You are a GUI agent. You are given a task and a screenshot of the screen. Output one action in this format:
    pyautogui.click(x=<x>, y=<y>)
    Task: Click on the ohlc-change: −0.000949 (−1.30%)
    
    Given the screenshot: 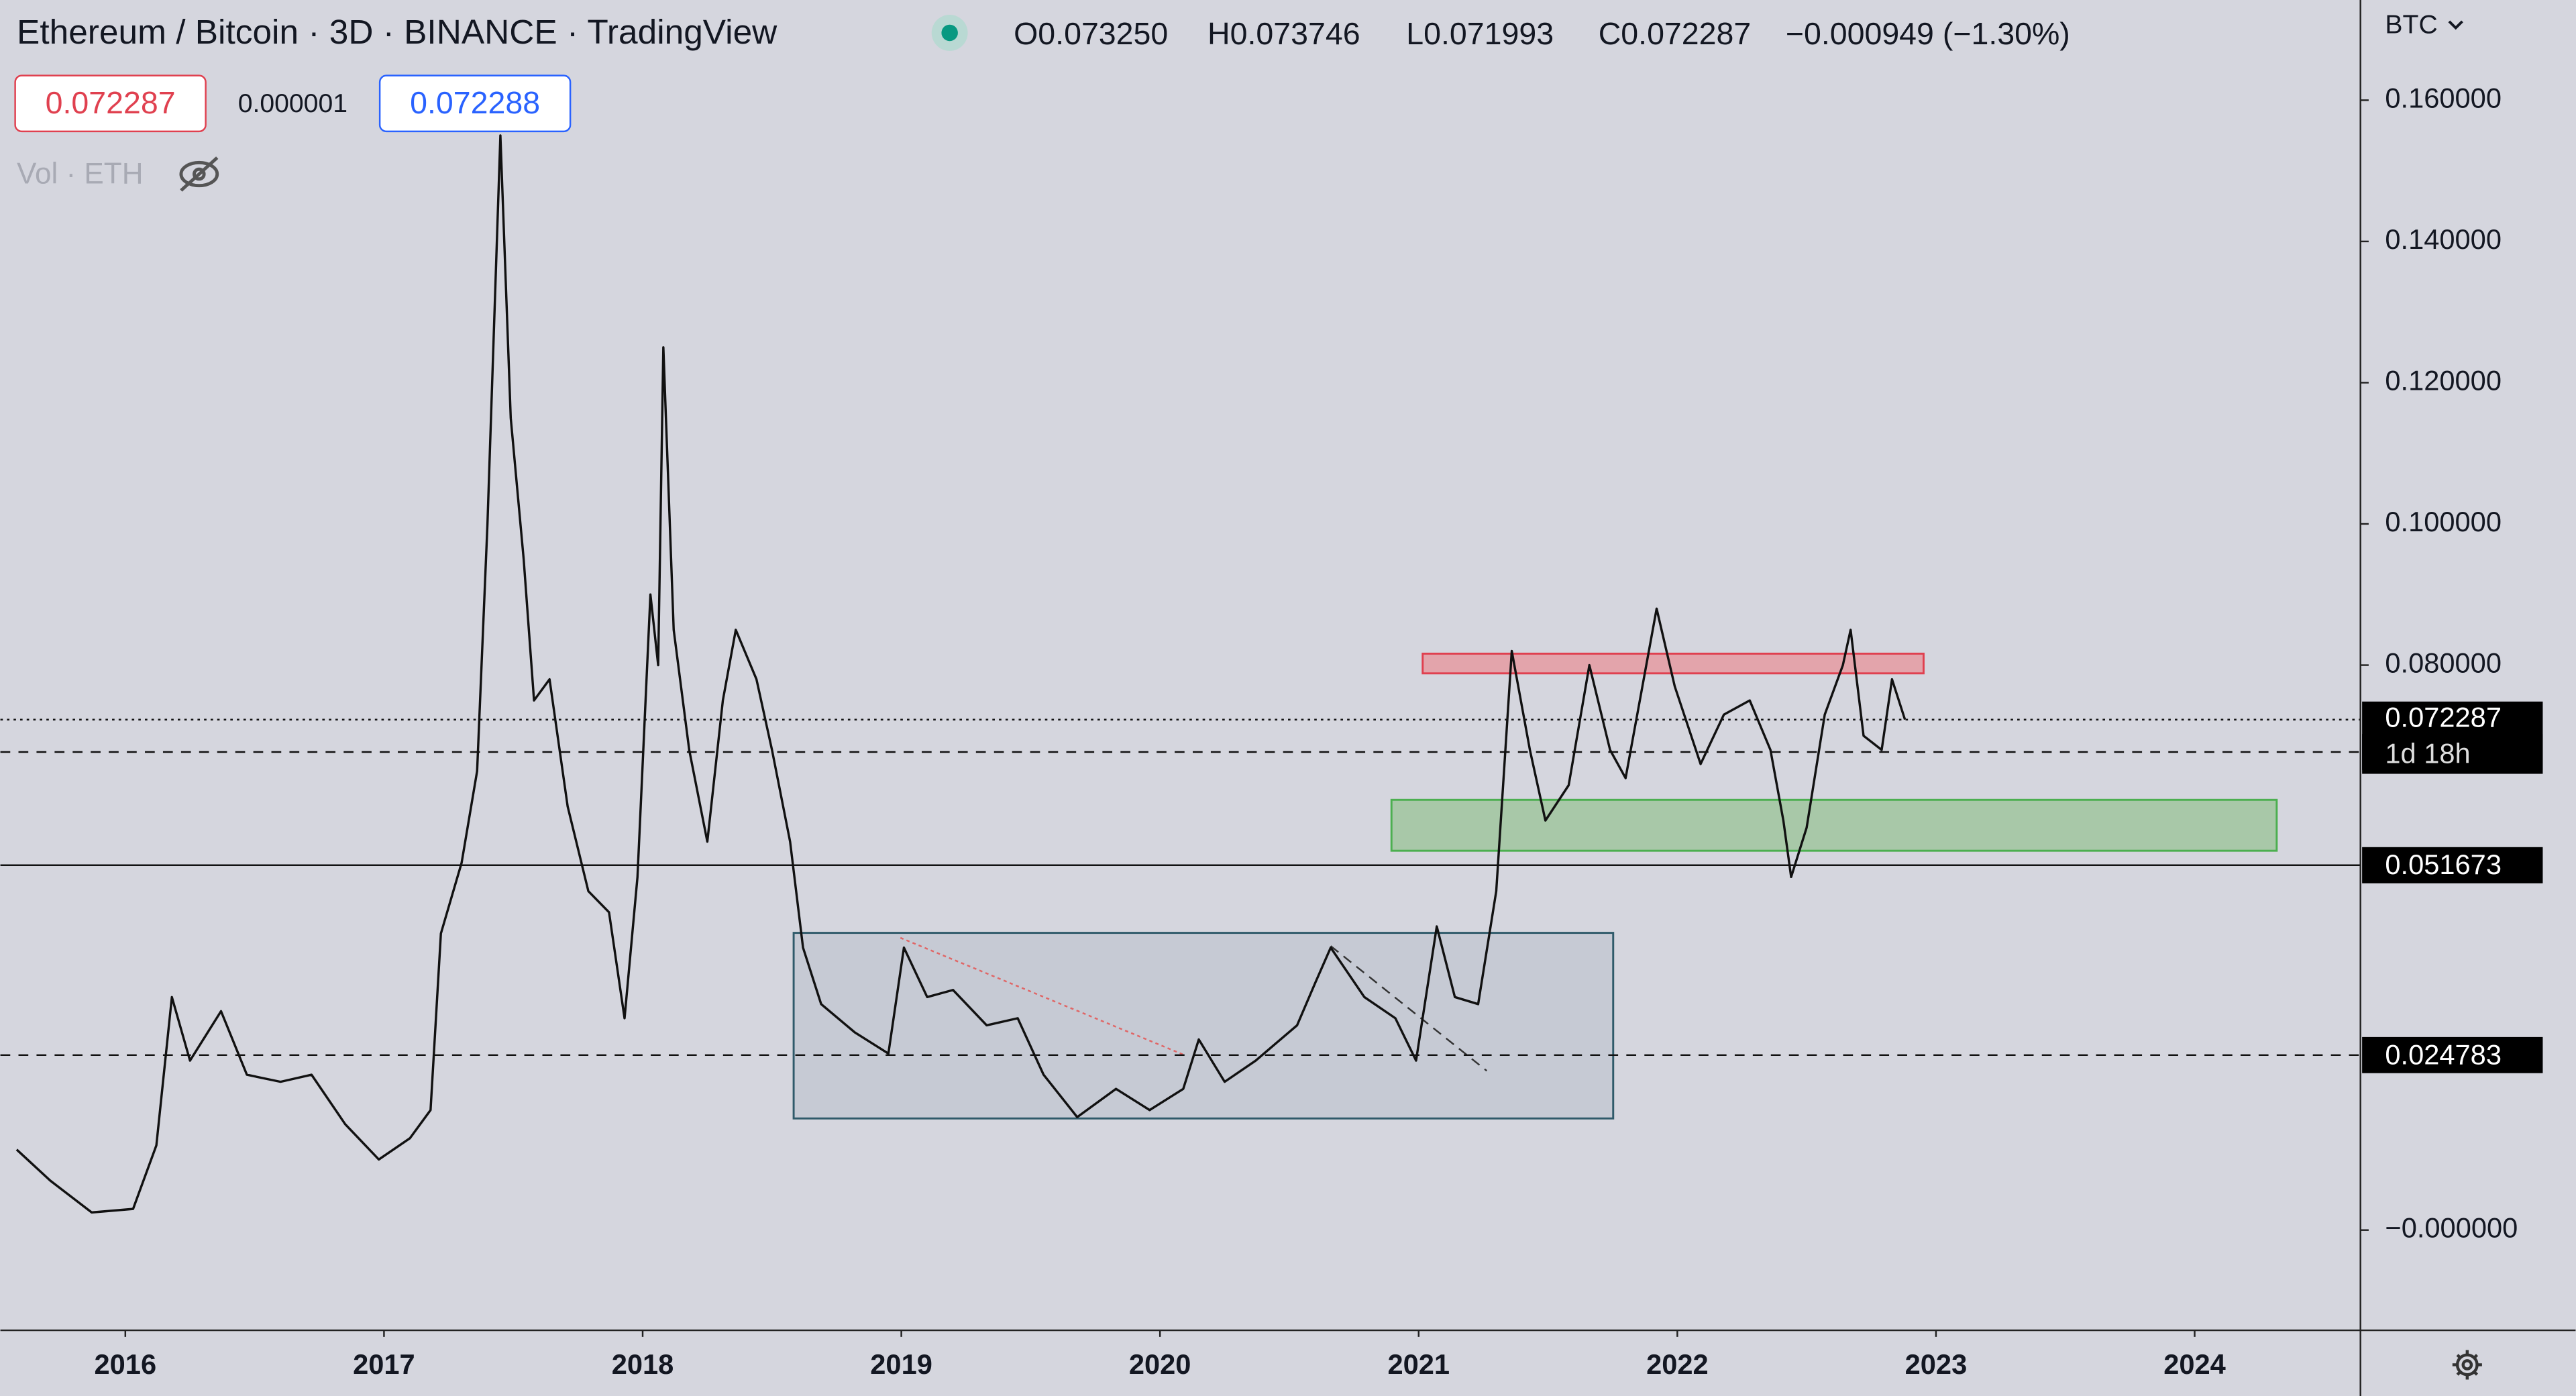 What is the action you would take?
    pyautogui.click(x=1928, y=33)
    